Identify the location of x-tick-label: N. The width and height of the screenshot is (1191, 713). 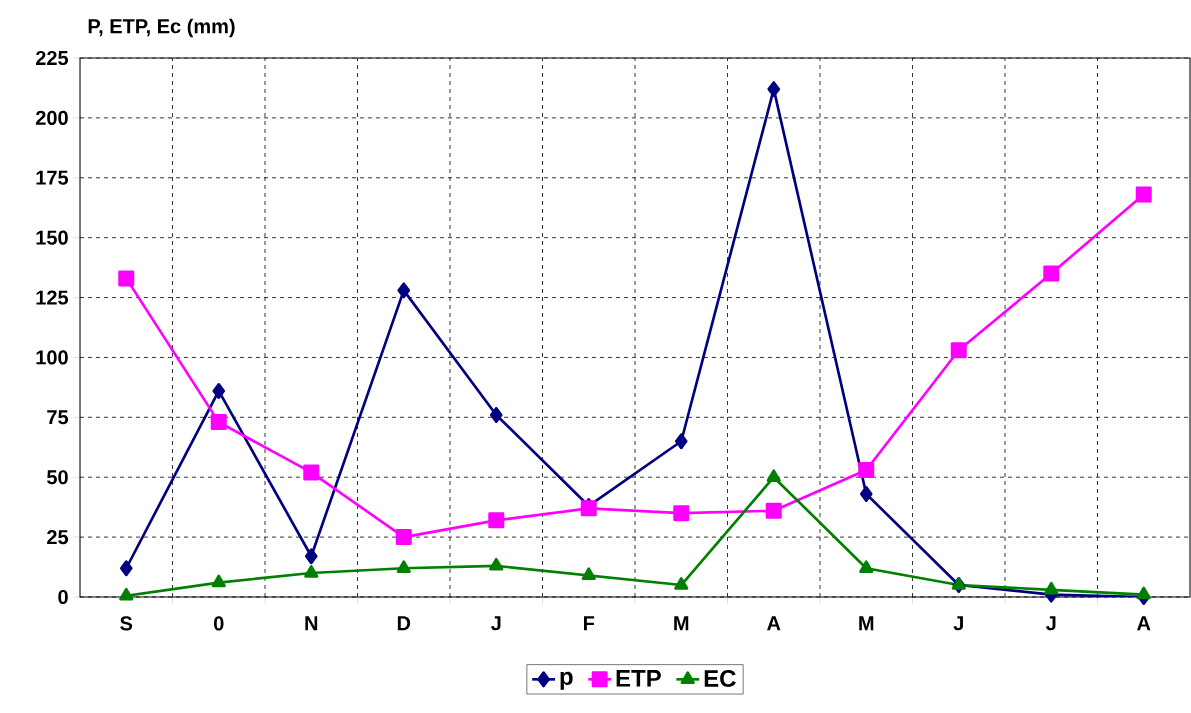
(311, 623).